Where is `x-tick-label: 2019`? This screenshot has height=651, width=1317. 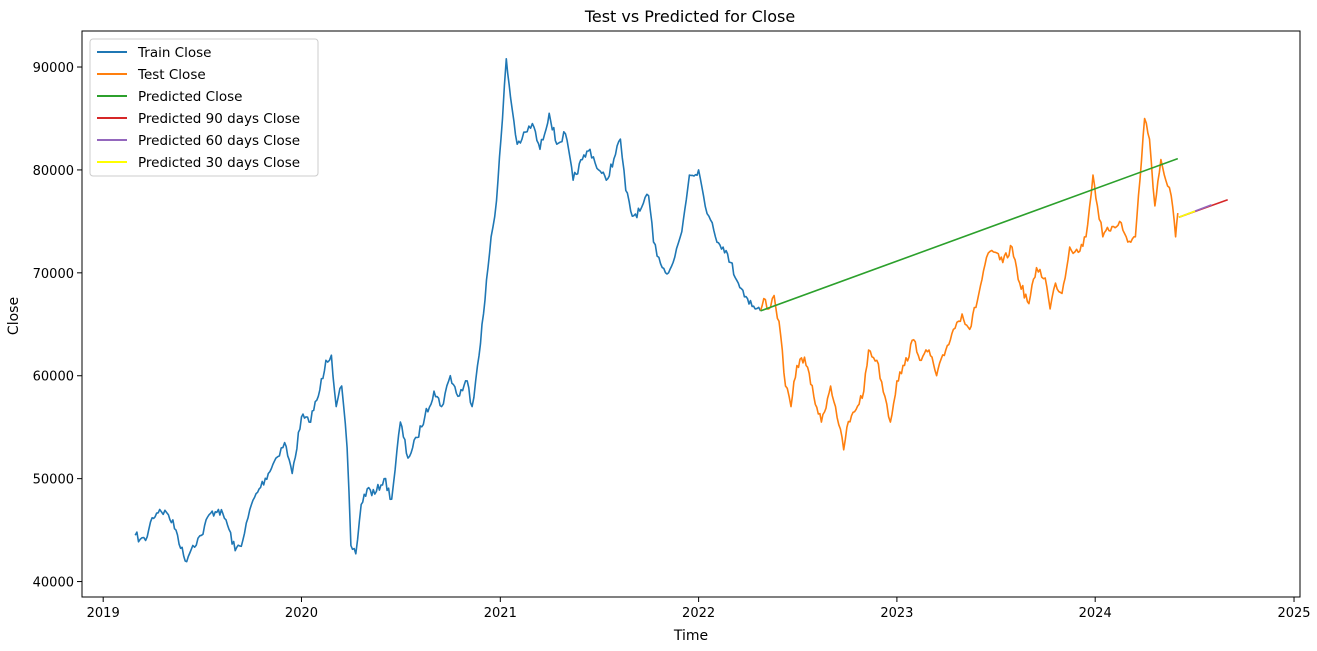
x-tick-label: 2019 is located at coordinates (103, 613).